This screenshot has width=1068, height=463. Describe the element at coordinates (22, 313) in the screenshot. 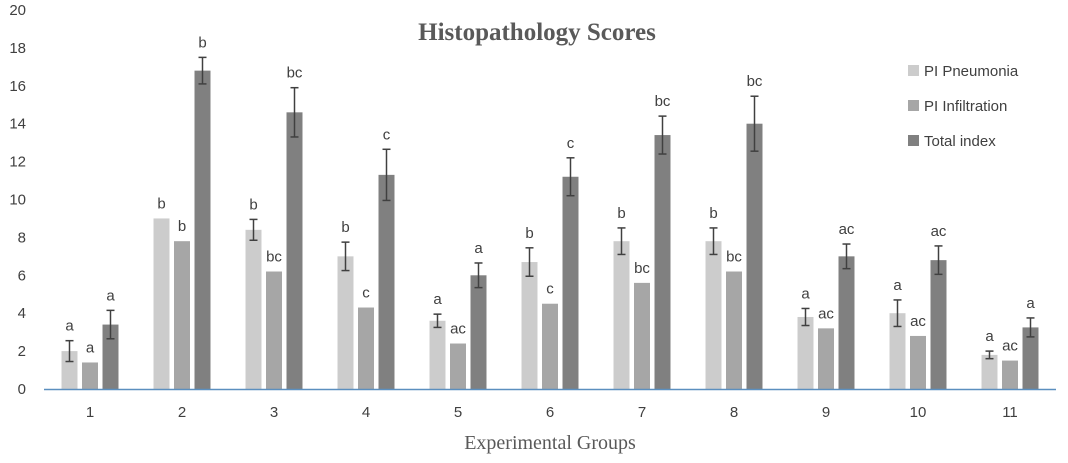

I see `y-tick-label: 4` at that location.